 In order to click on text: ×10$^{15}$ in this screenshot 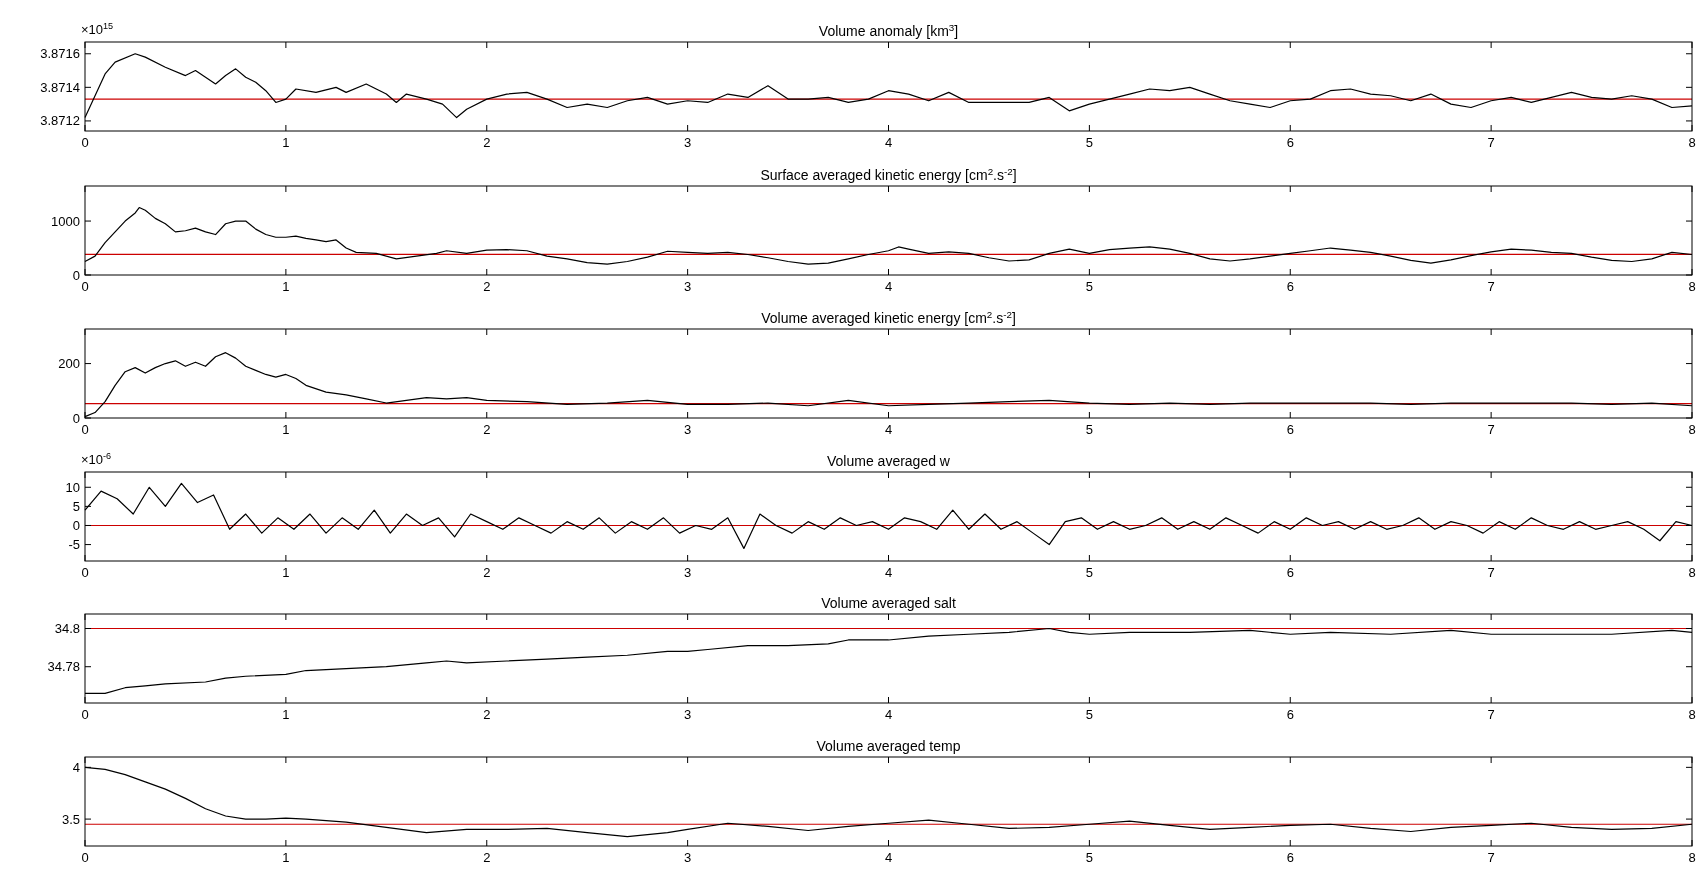, I will do `click(97, 29)`.